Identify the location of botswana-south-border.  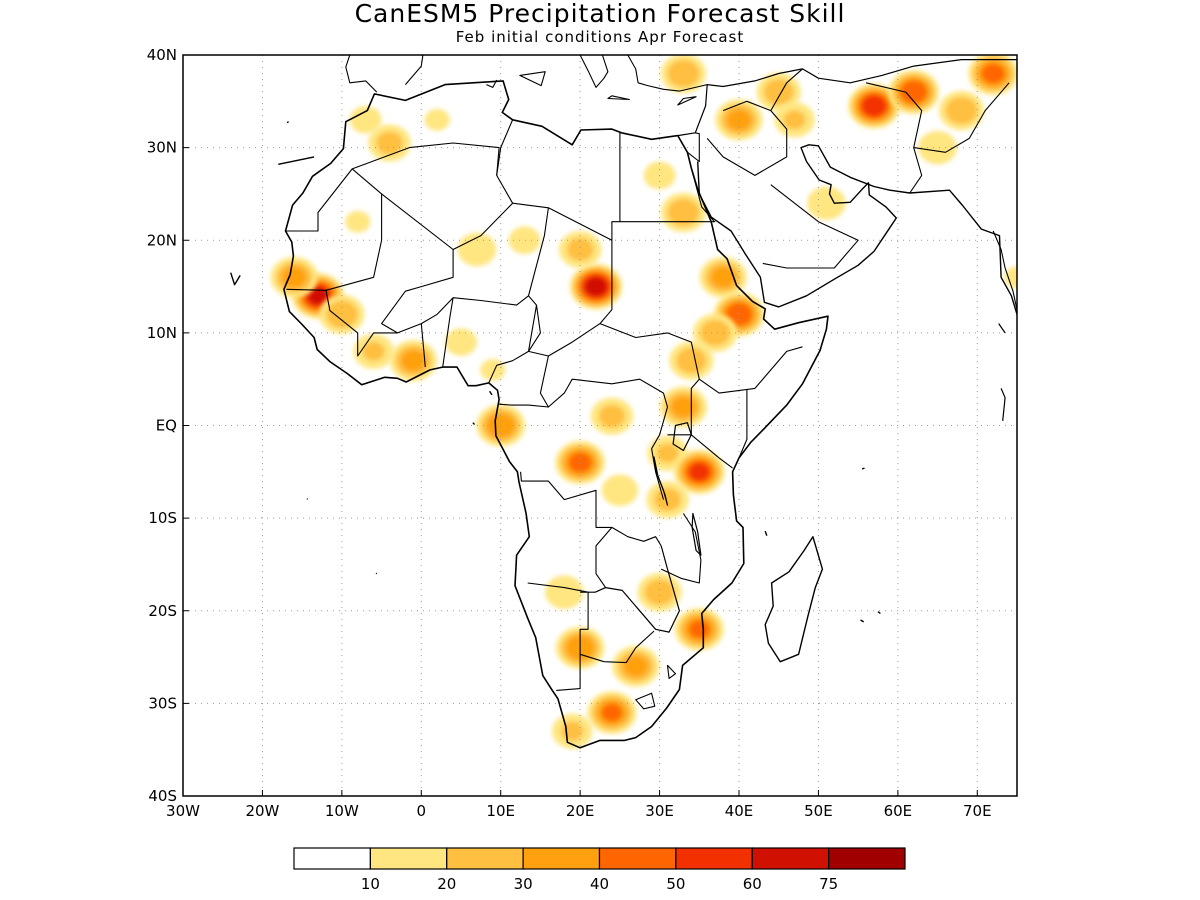
(617, 647).